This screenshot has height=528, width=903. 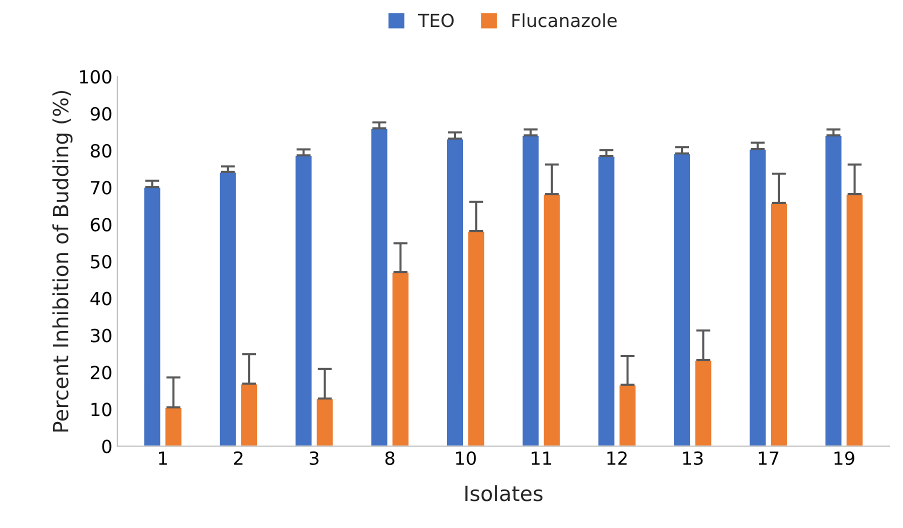 I want to click on x-tick-label: 10, so click(x=466, y=458).